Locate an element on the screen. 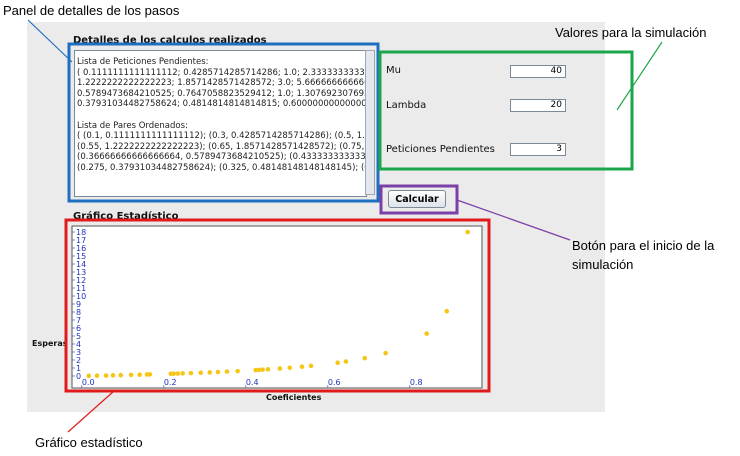 This screenshot has height=456, width=740. y-tick-label: 12 is located at coordinates (81, 280).